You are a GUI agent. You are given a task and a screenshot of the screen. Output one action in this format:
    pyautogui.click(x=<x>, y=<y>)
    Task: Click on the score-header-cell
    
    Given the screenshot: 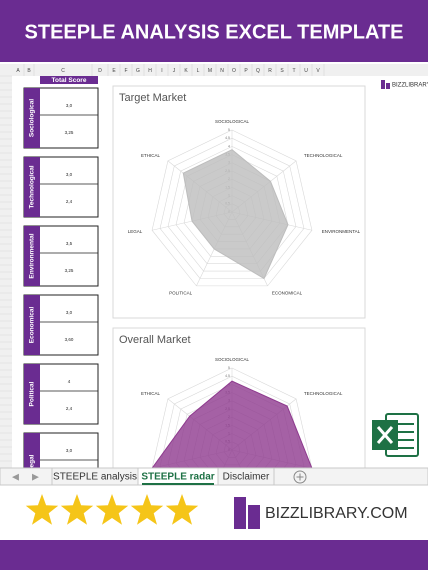 What is the action you would take?
    pyautogui.click(x=69, y=80)
    